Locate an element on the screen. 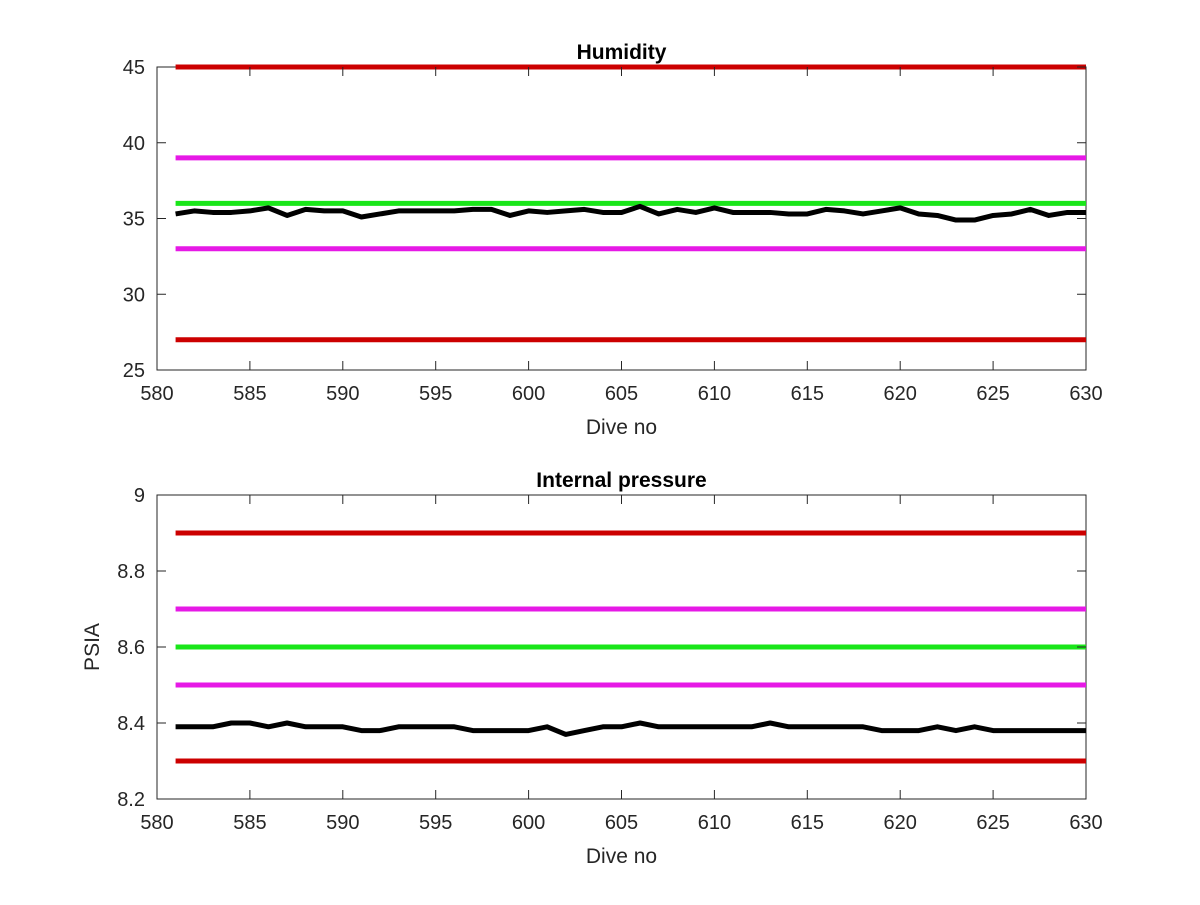  y-tick-label: 9 is located at coordinates (139, 496).